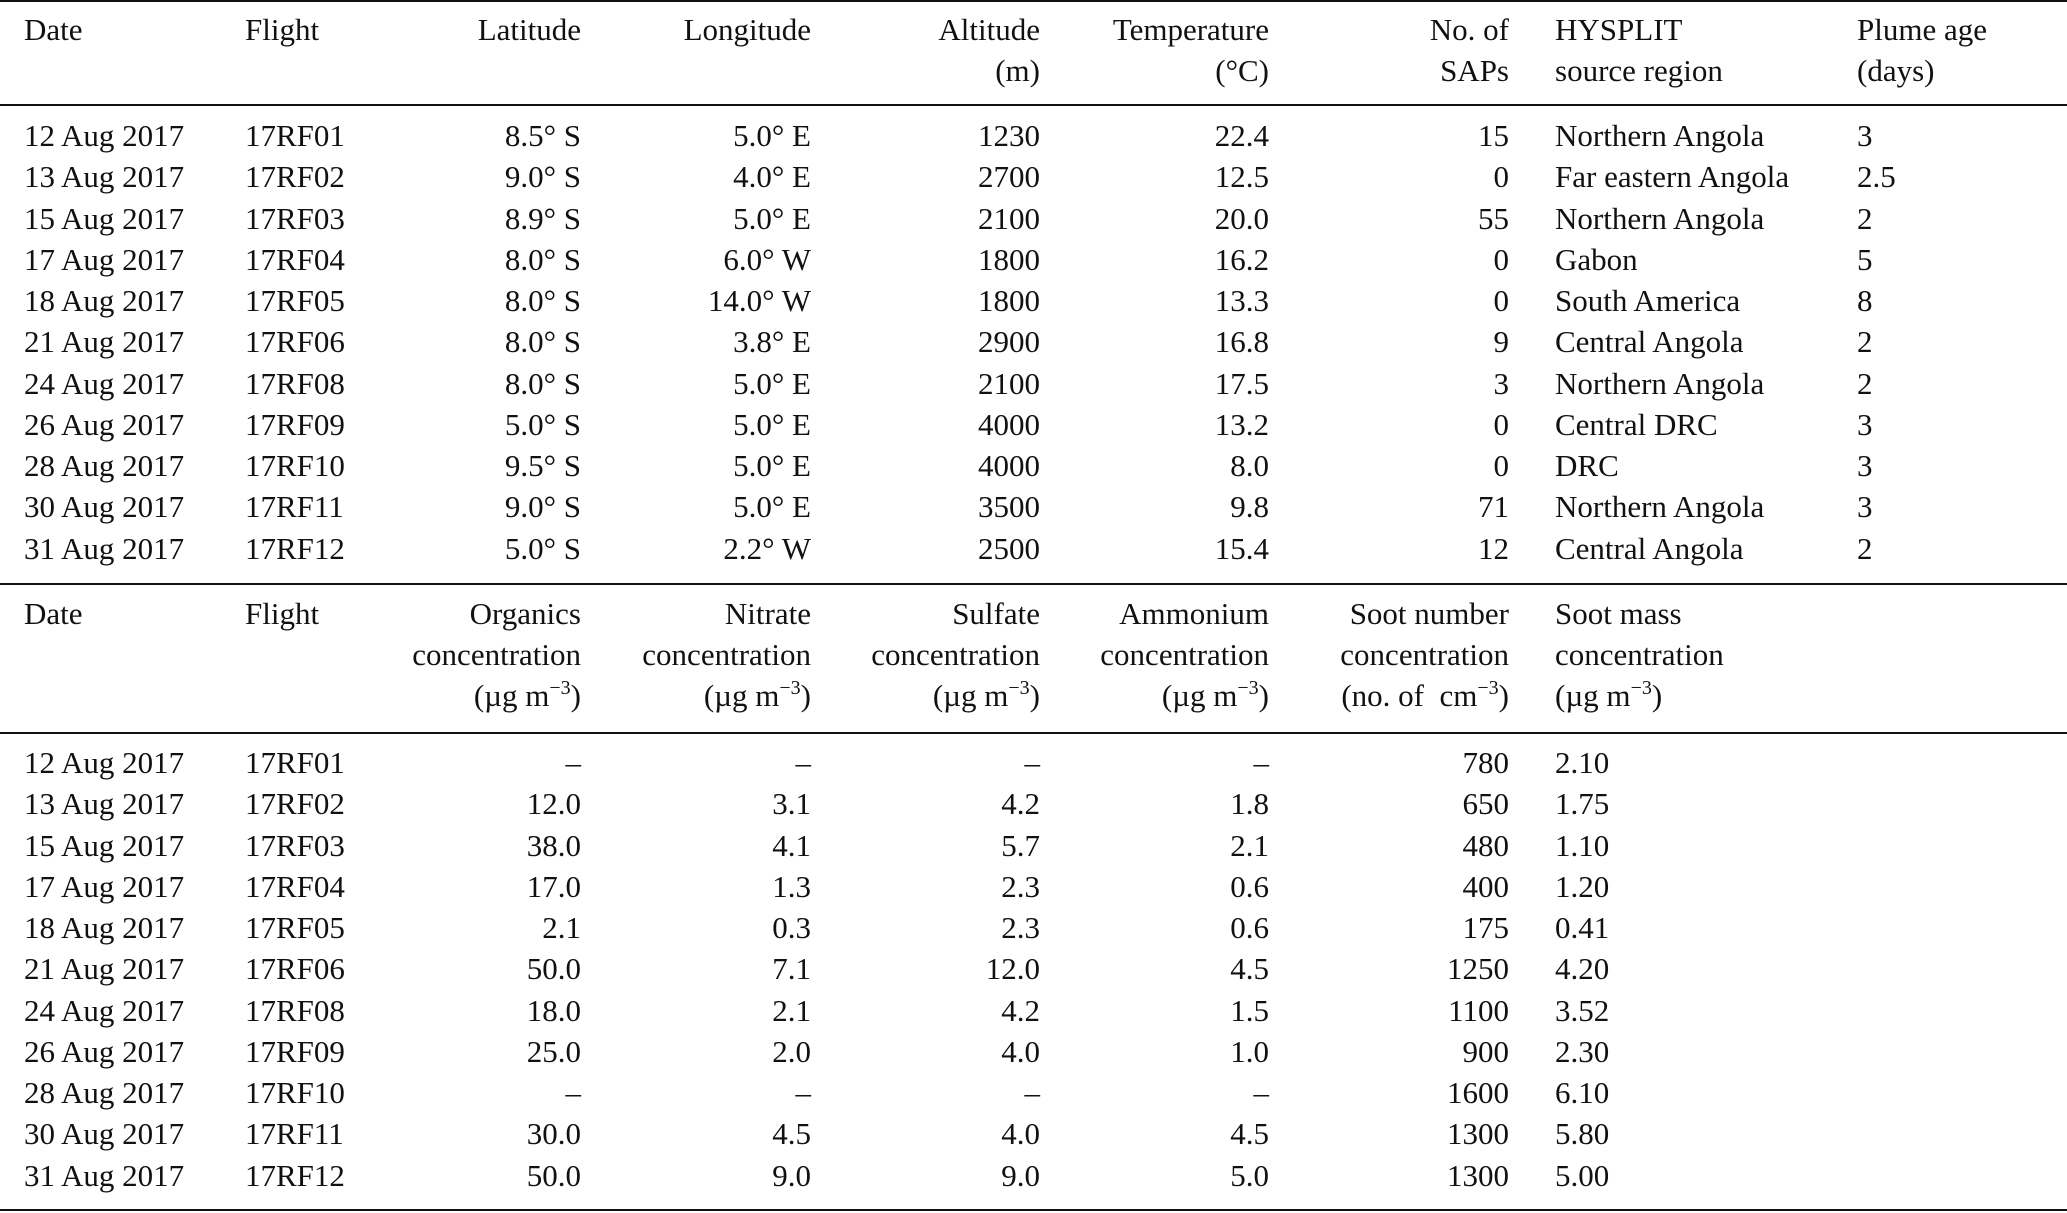  What do you see at coordinates (542, 465) in the screenshot?
I see `table-cell: 9.5° S` at bounding box center [542, 465].